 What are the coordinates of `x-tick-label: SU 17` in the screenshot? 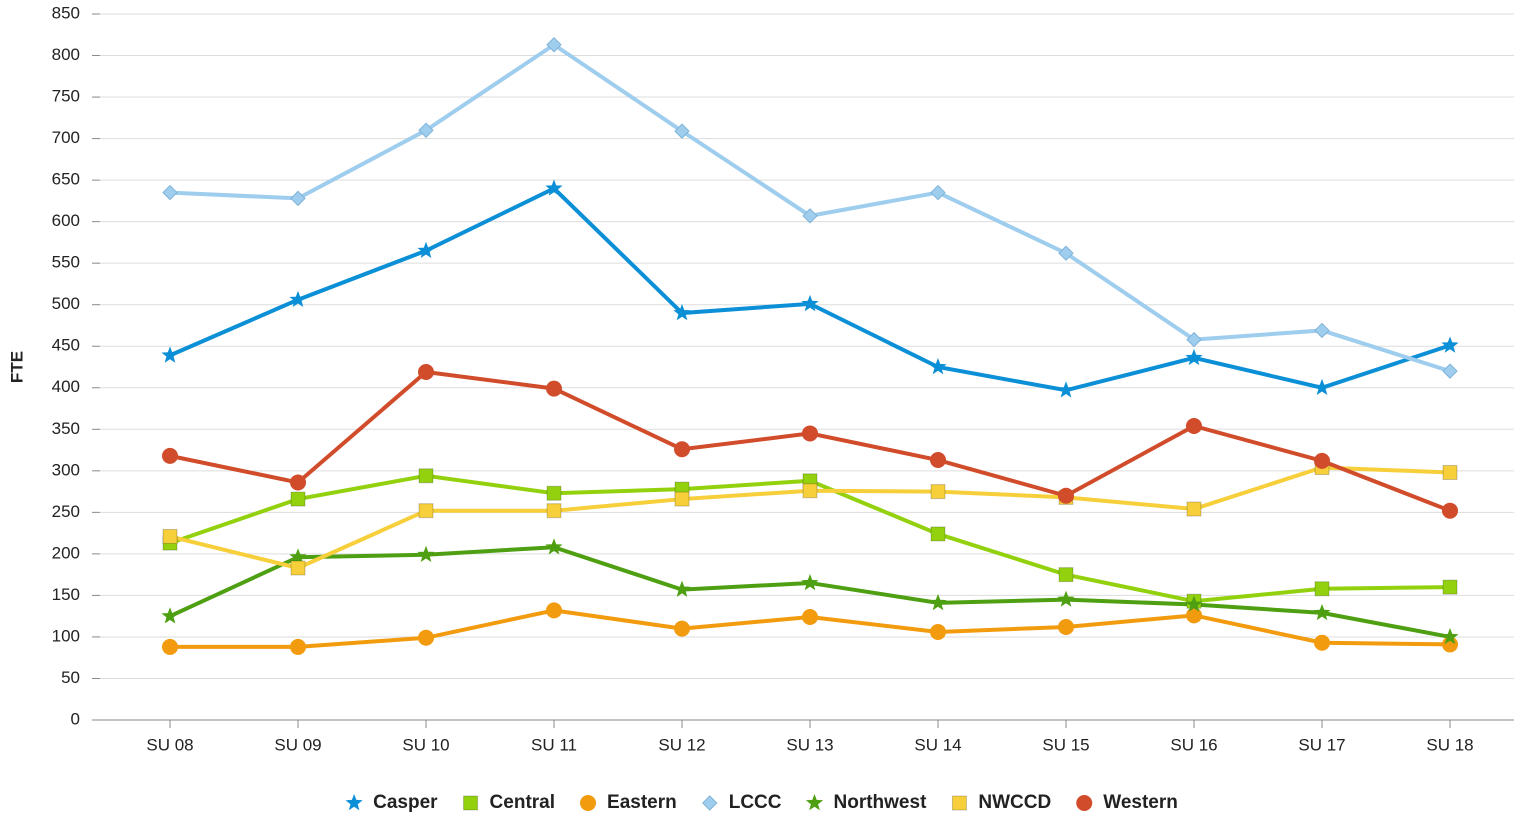 It's located at (1321, 744).